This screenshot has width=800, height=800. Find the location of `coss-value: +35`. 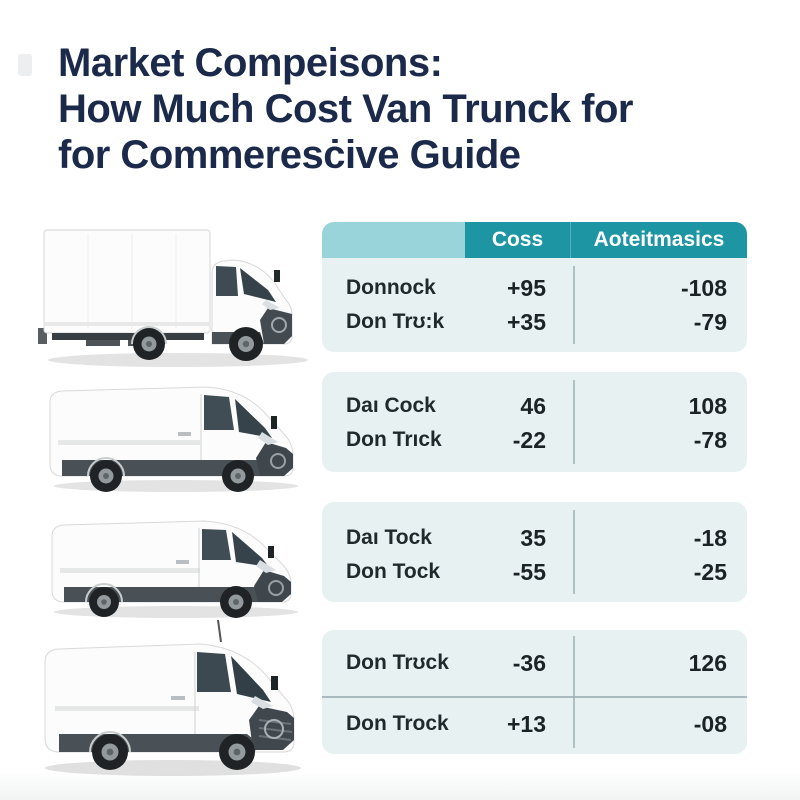

coss-value: +35 is located at coordinates (526, 321).